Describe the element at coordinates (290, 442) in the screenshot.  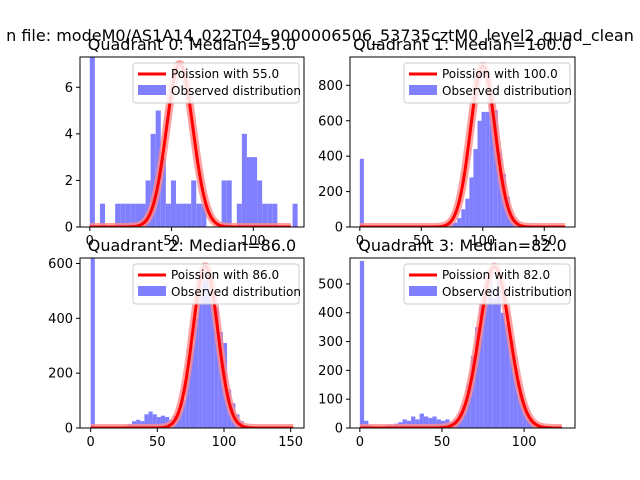
I see `x-tick-label: 150` at that location.